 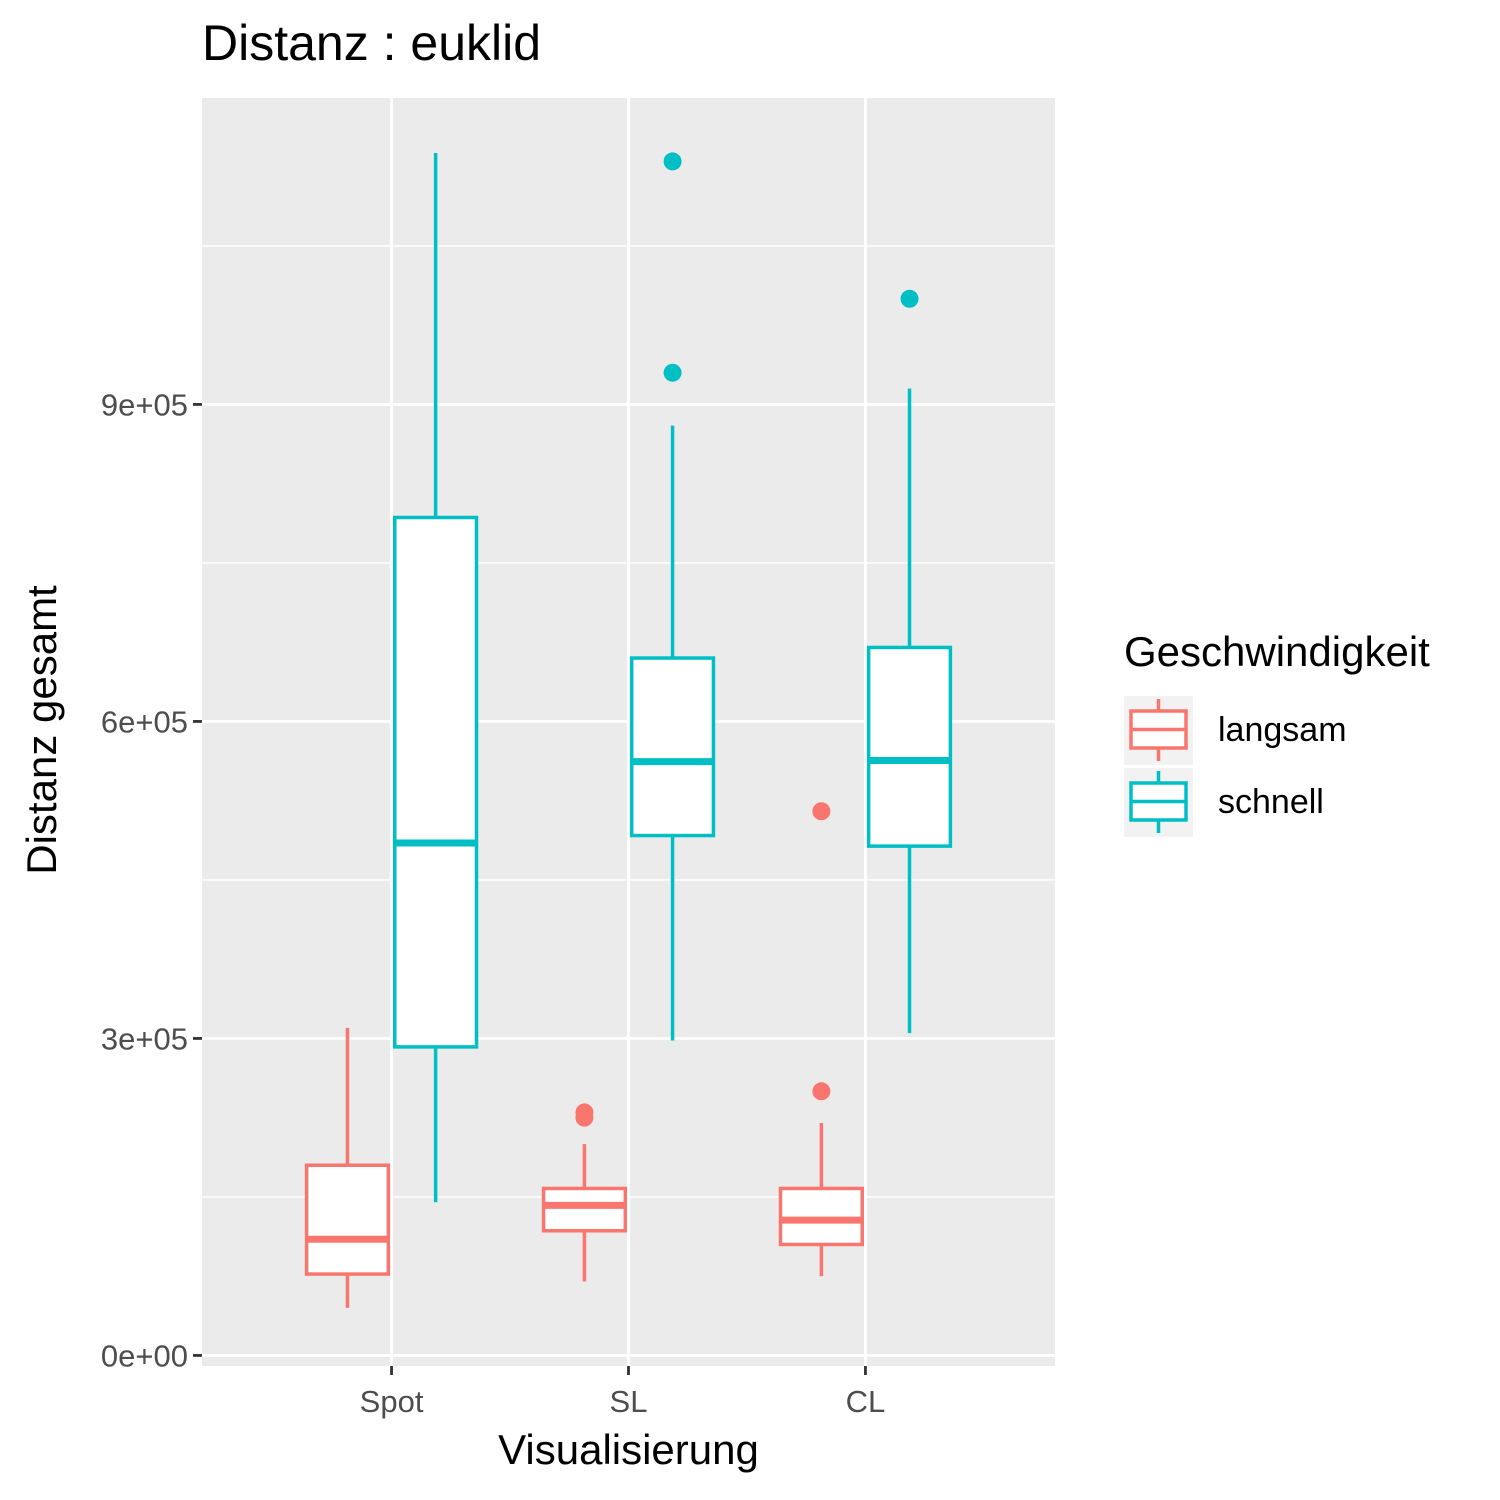 What do you see at coordinates (144, 721) in the screenshot?
I see `y-tick-label: 6e+05` at bounding box center [144, 721].